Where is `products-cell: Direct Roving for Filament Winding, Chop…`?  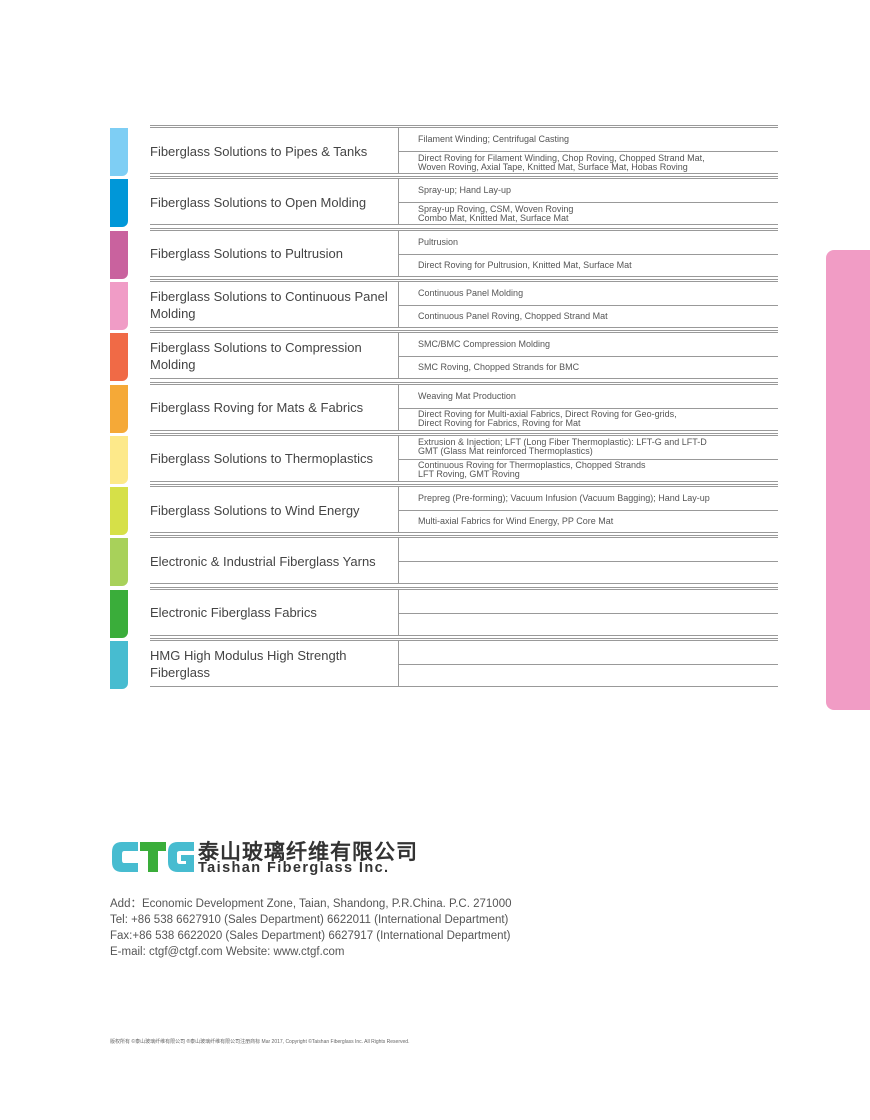
products-cell: Direct Roving for Filament Winding, Chop… is located at coordinates (561, 162).